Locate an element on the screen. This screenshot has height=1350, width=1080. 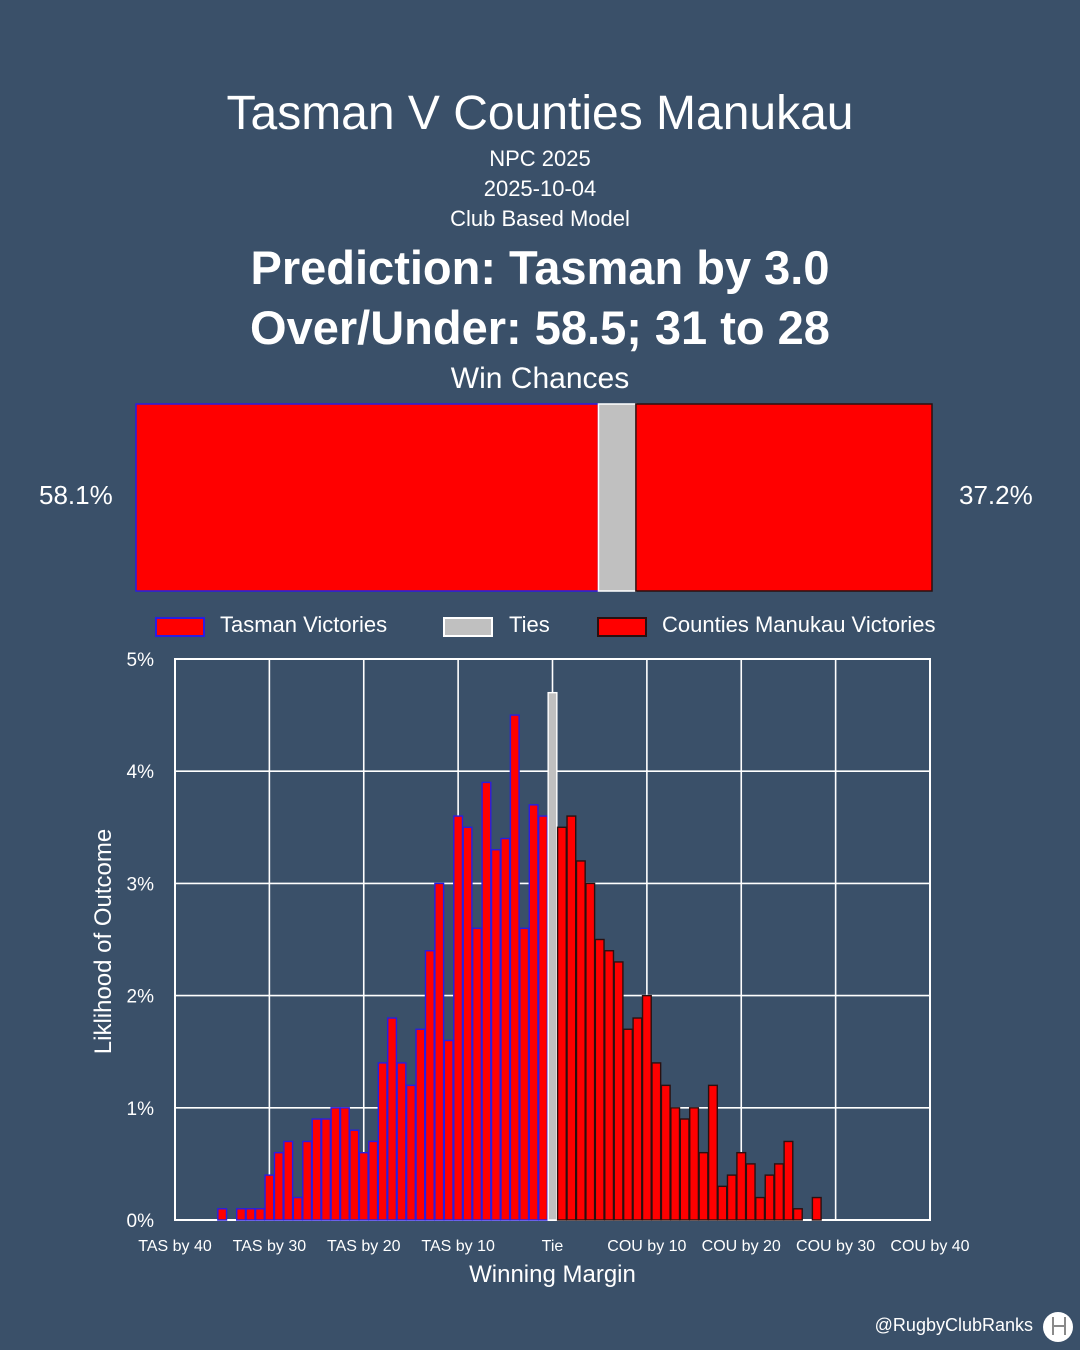
win-chances-bar is located at coordinates (534, 497).